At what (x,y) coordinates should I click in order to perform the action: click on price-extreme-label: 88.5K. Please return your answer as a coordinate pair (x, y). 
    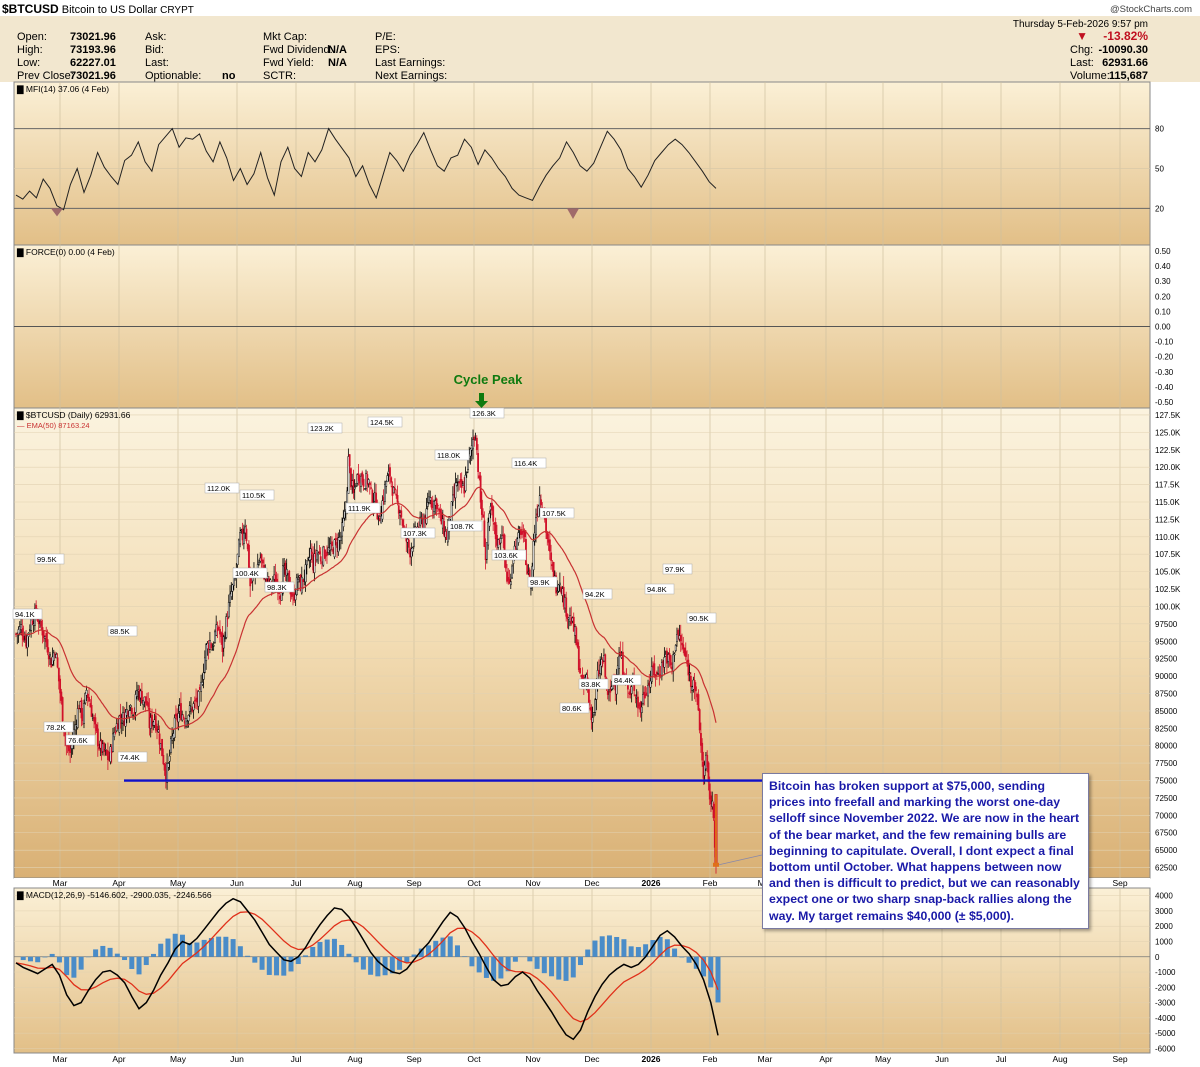
    Looking at the image, I should click on (120, 631).